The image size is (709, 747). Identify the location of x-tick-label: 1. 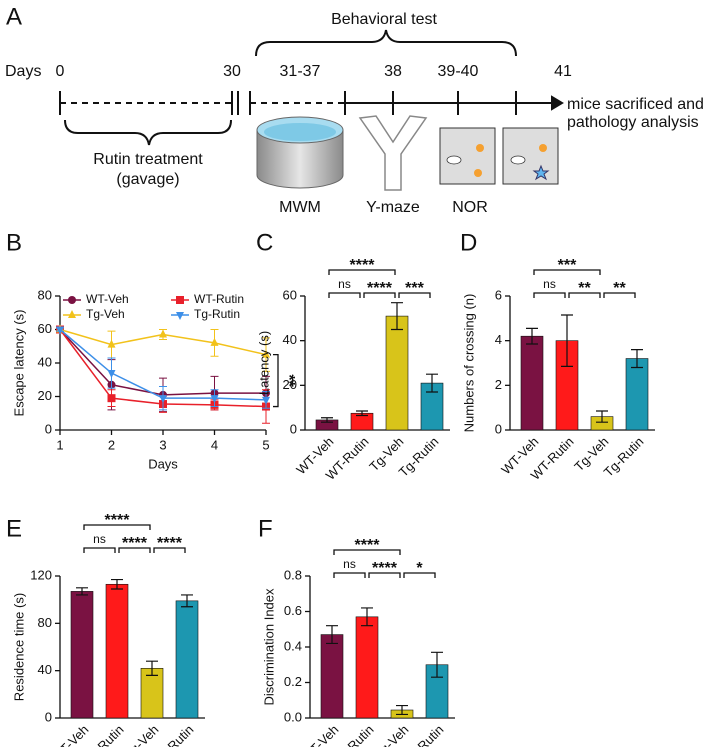
(59, 444).